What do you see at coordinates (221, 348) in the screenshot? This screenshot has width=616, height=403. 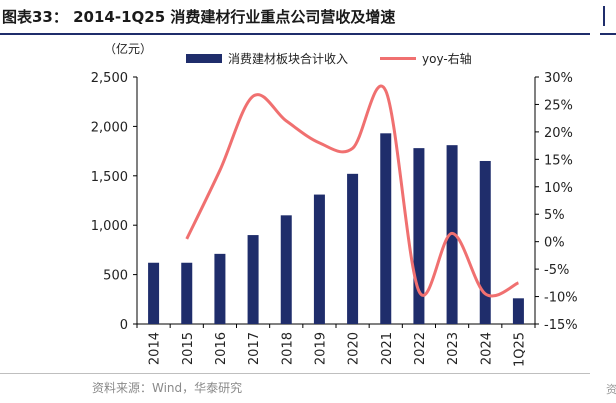 I see `x-tick-label: 2016` at bounding box center [221, 348].